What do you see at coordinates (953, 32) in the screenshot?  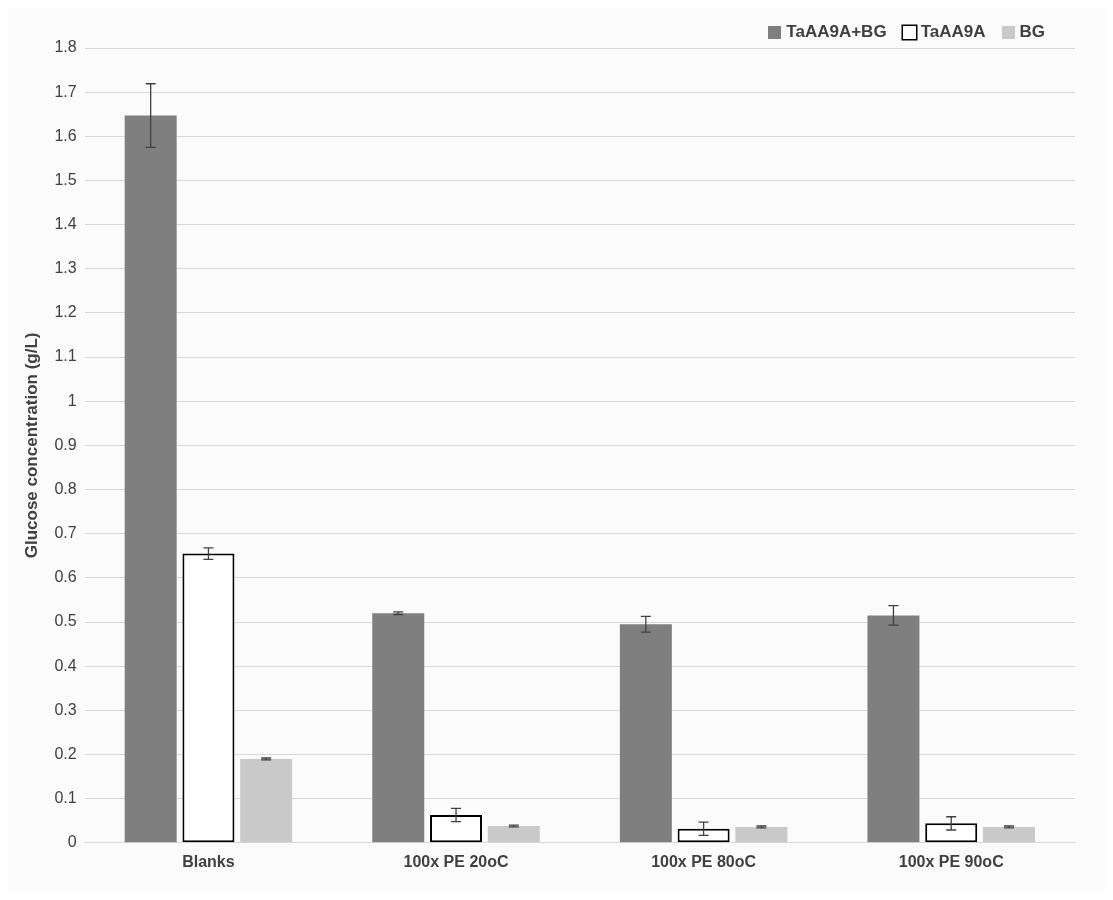 I see `legend-label: TaAA9A` at bounding box center [953, 32].